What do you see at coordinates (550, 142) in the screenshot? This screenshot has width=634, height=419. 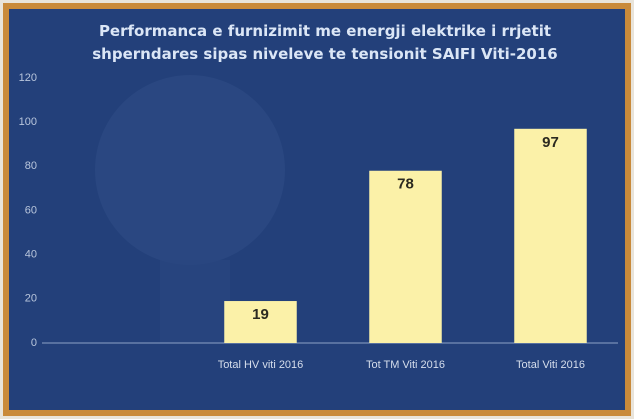 I see `data-label: 97` at bounding box center [550, 142].